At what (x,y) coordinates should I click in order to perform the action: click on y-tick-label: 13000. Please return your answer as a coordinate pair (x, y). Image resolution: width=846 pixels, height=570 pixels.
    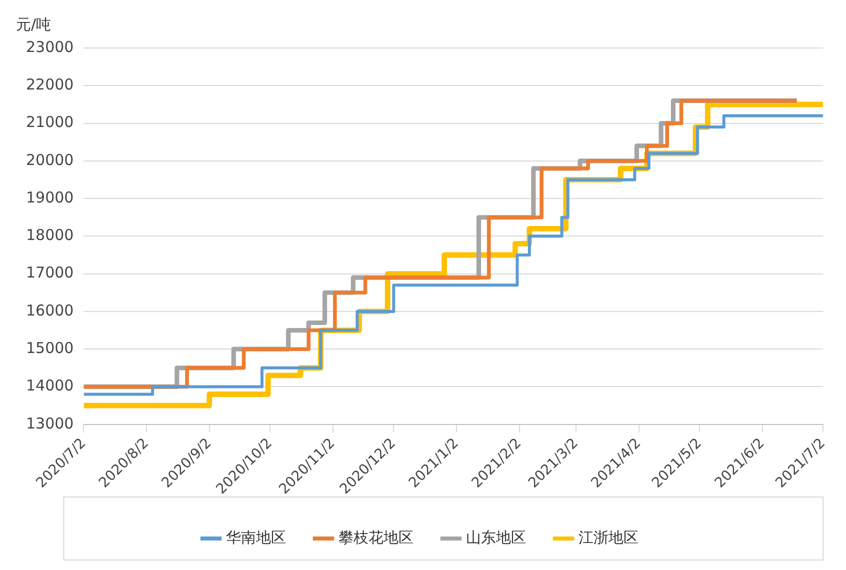
    Looking at the image, I should click on (50, 423).